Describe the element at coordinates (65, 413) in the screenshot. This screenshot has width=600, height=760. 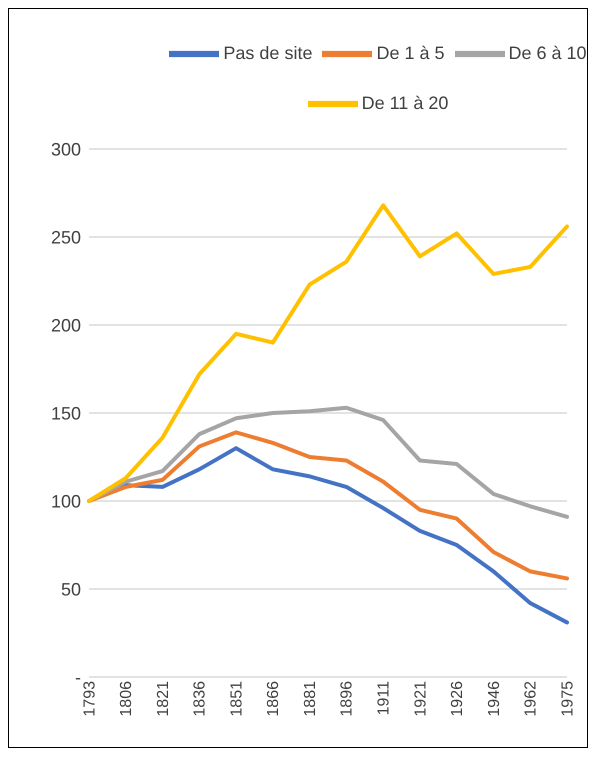
I see `y-tick-label: 150` at that location.